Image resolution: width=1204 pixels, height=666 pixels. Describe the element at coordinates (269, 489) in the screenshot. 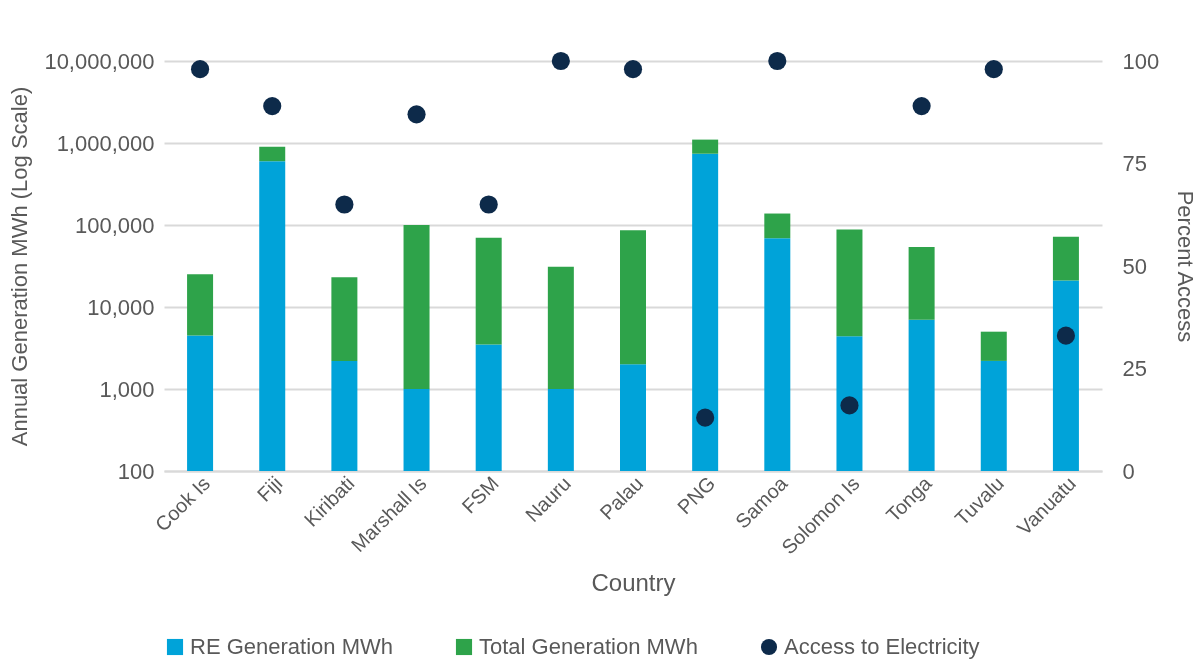

I see `x-tick-label: Fiji` at that location.